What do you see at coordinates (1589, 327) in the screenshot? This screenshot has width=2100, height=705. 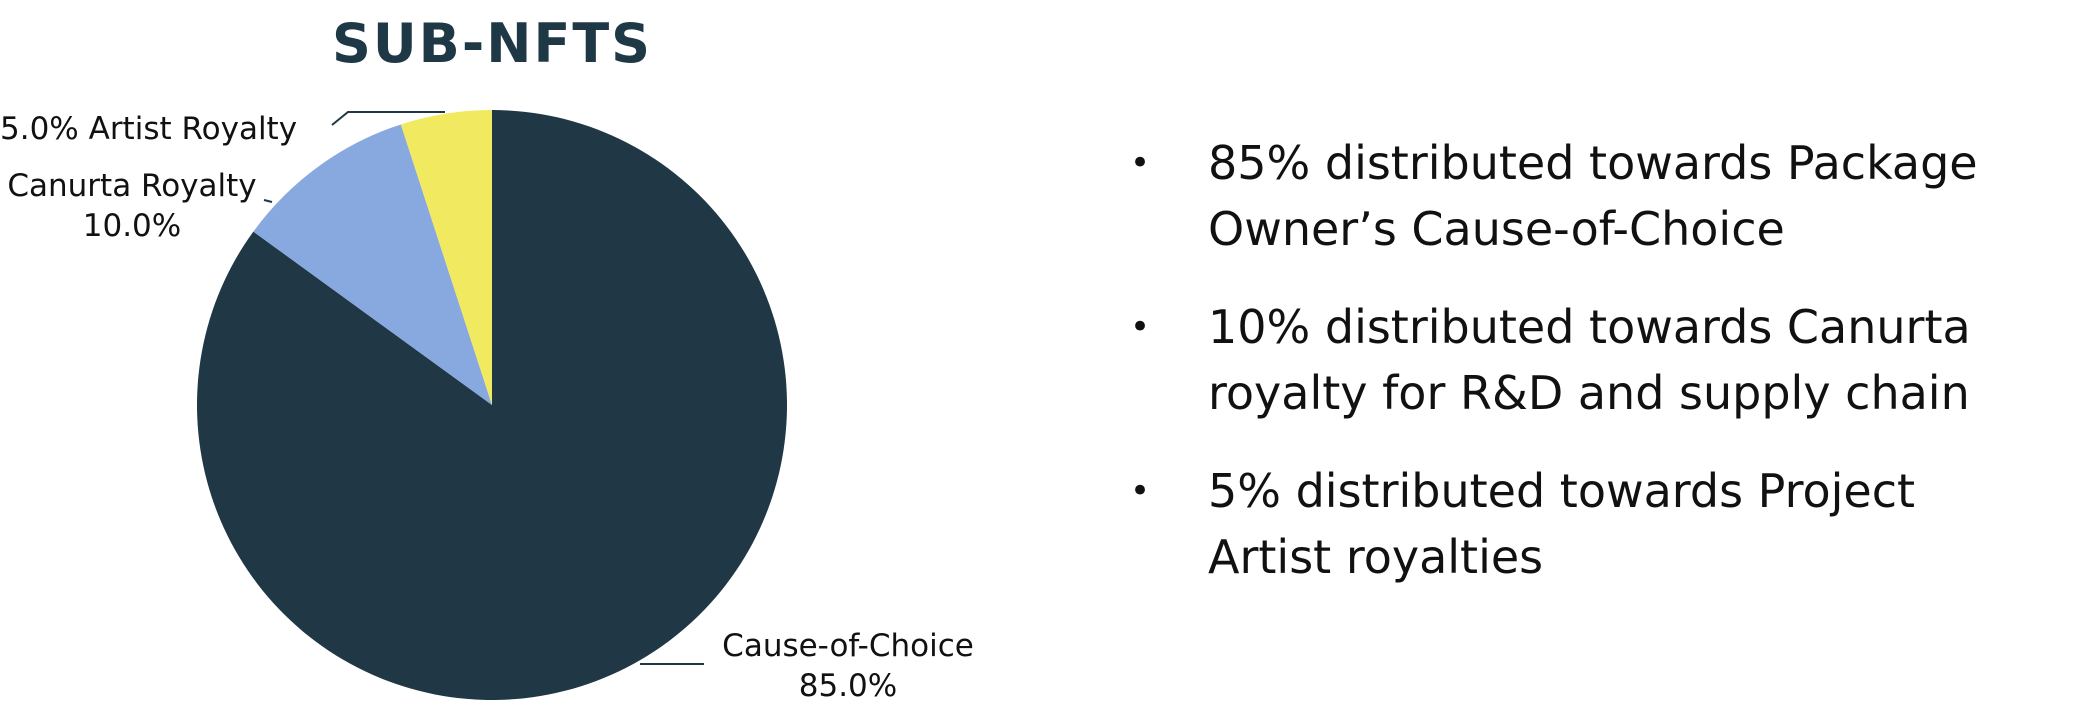 I see `bullet-line: 10% distributed towards Canurta` at bounding box center [1589, 327].